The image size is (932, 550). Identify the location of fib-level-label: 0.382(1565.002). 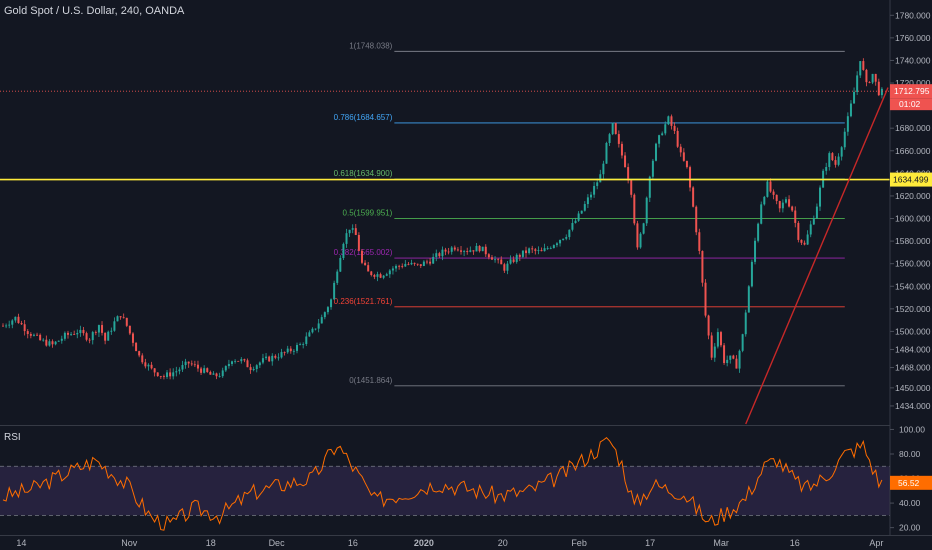
(363, 252).